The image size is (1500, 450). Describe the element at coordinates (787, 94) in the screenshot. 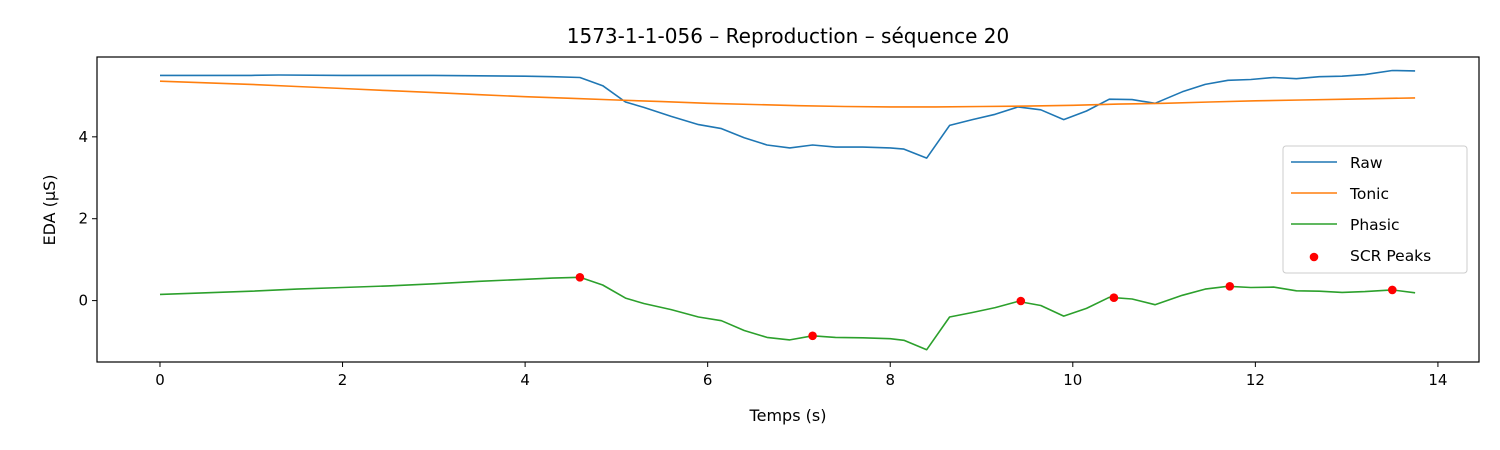

I see `series-line-tonic` at that location.